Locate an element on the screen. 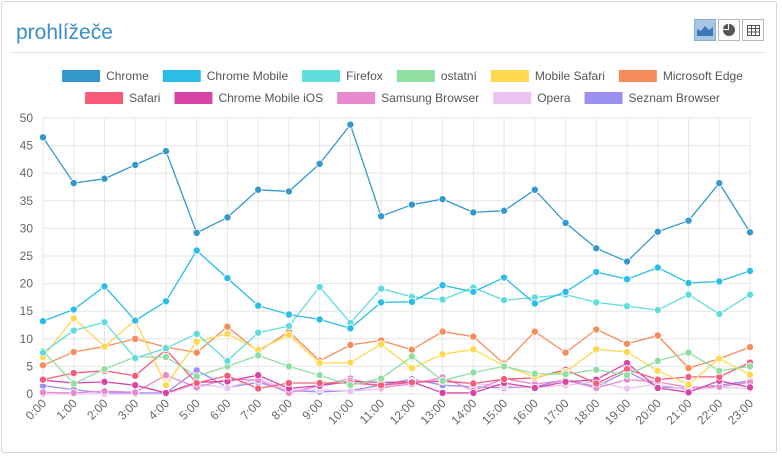 The image size is (782, 457). legend-item: Opera is located at coordinates (532, 98).